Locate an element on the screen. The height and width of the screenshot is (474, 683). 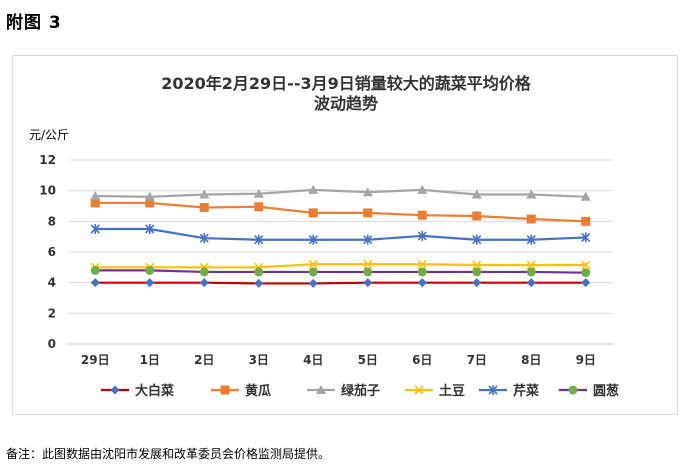
legend-item-3: 土豆 is located at coordinates (435, 391).